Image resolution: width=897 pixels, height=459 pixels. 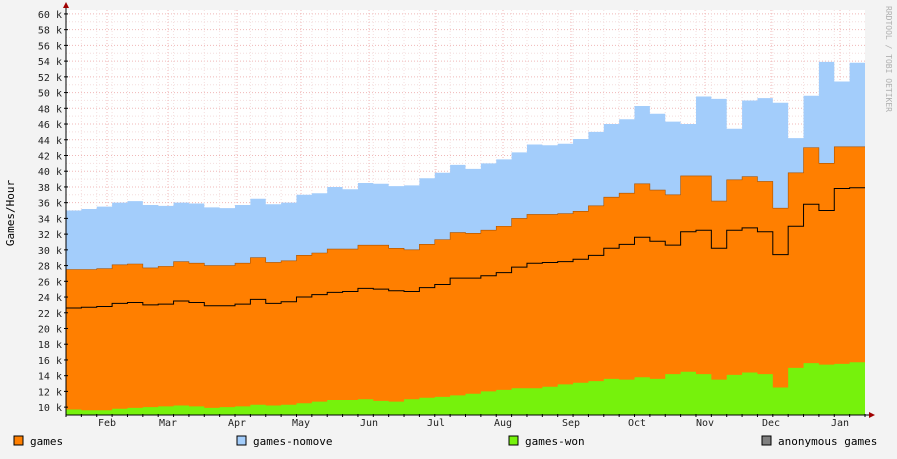 What do you see at coordinates (168, 423) in the screenshot?
I see `x-tick-label: Mar` at bounding box center [168, 423].